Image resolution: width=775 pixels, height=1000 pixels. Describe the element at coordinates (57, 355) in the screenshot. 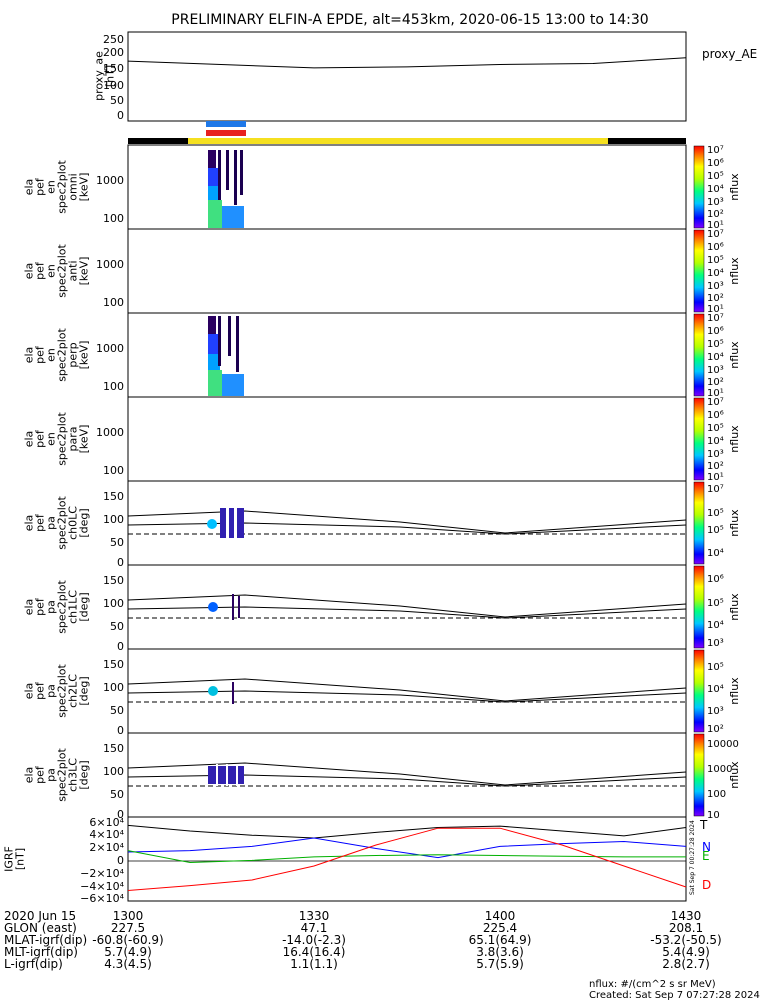

I see `panel-ylabel: elapefenspec2plotperp[keV]` at that location.